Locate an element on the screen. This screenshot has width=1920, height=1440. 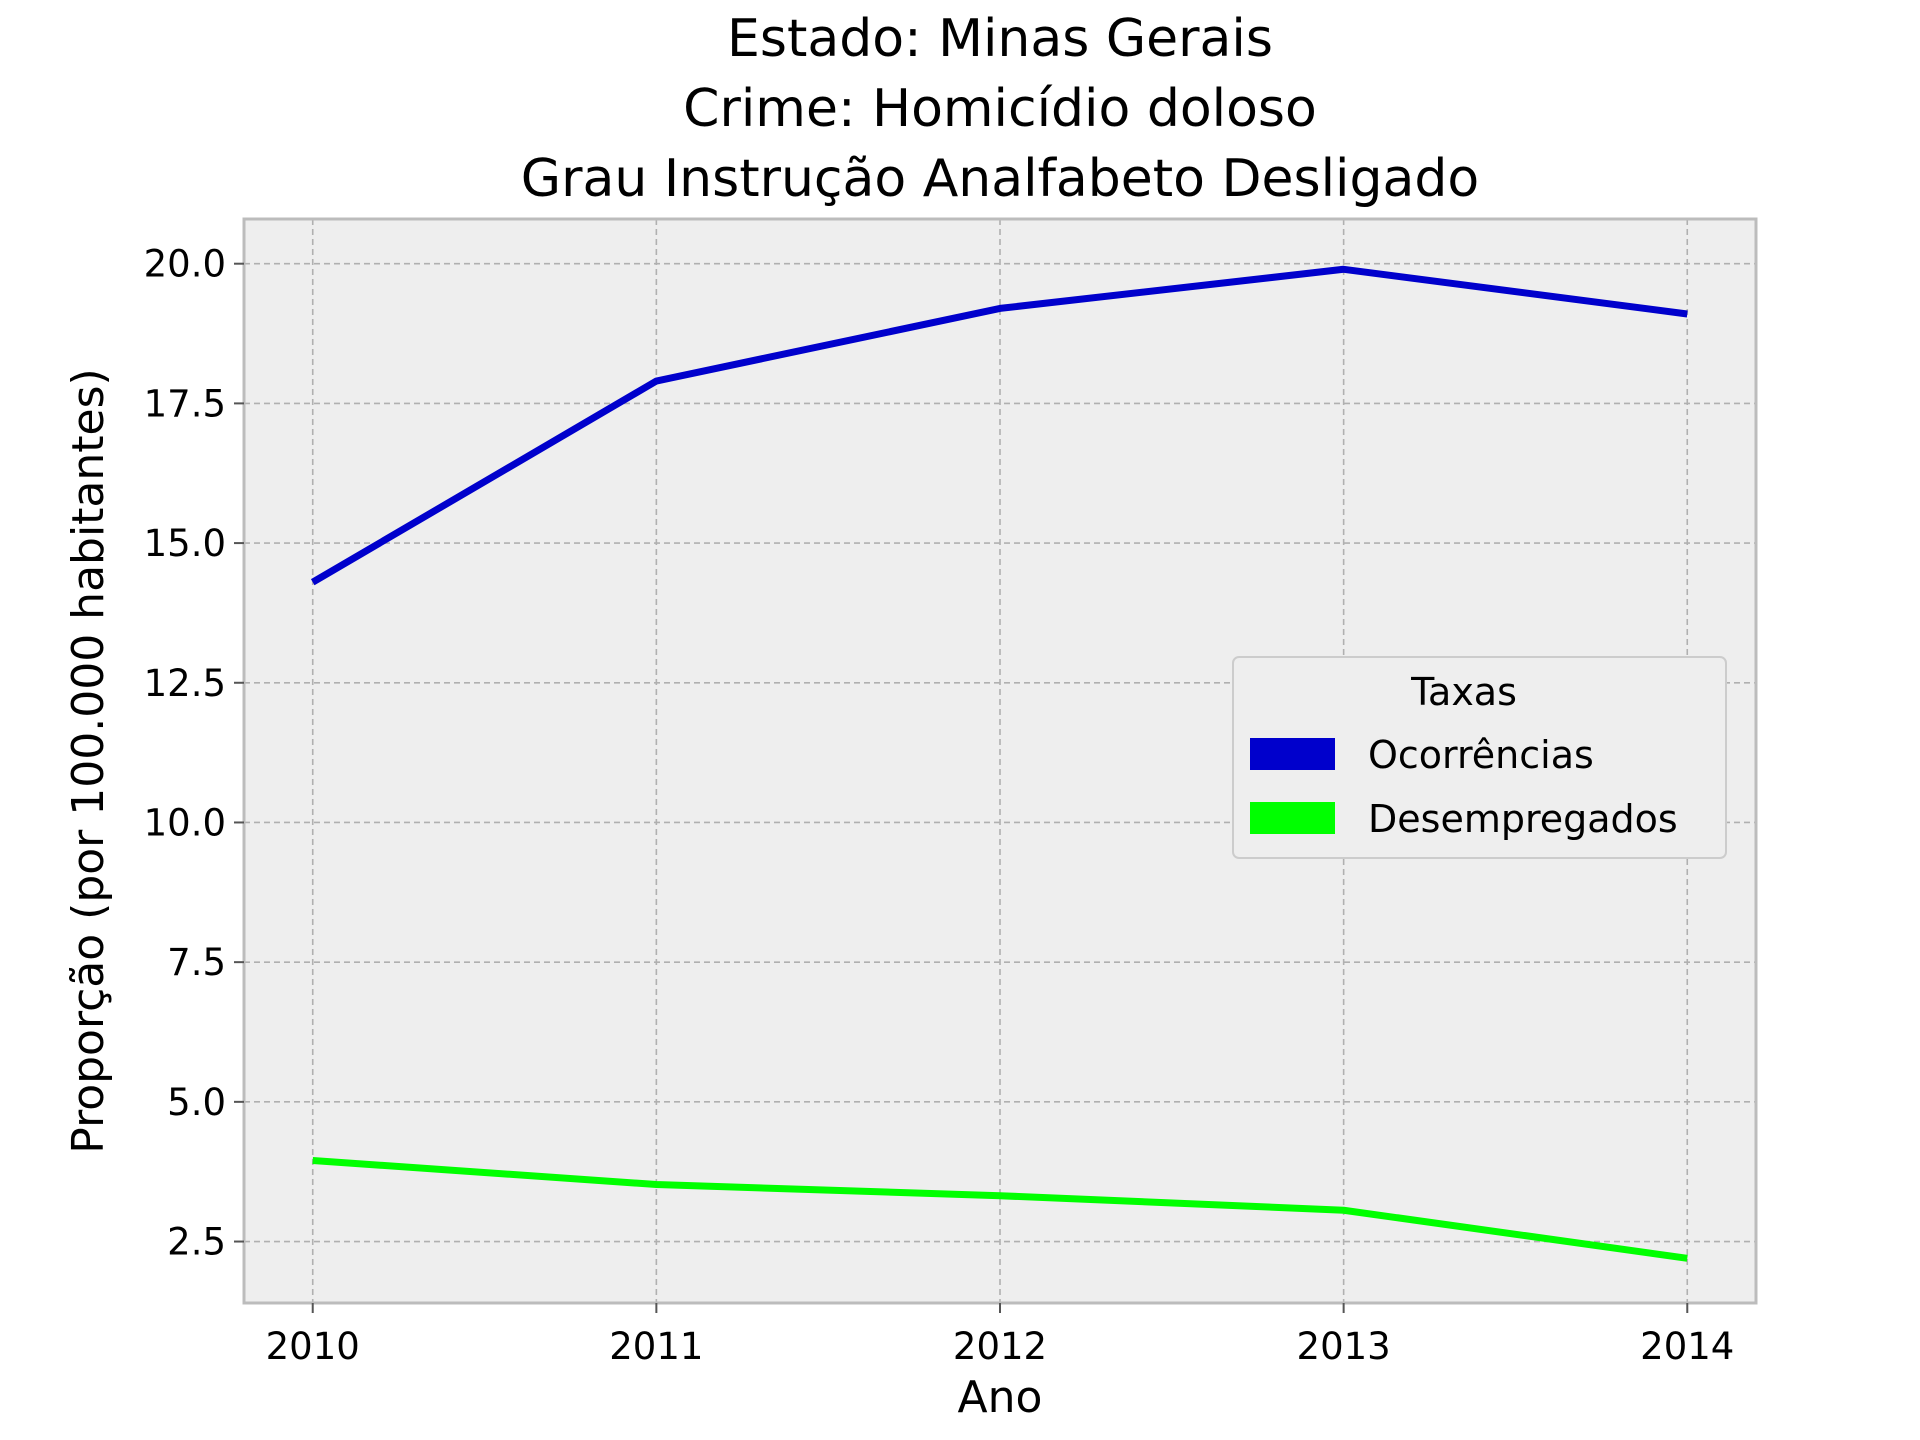
chart-title-line-2: Crime: Homicídio doloso is located at coordinates (1000, 109).